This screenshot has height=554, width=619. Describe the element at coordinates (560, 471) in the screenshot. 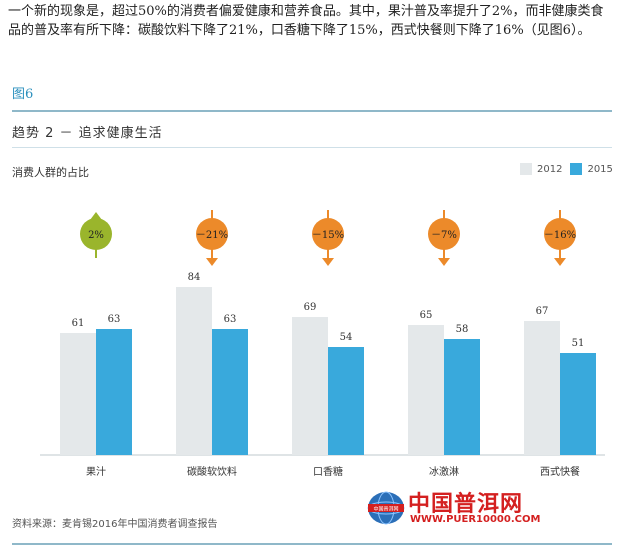

I see `category-label-4: 西式快餐` at that location.